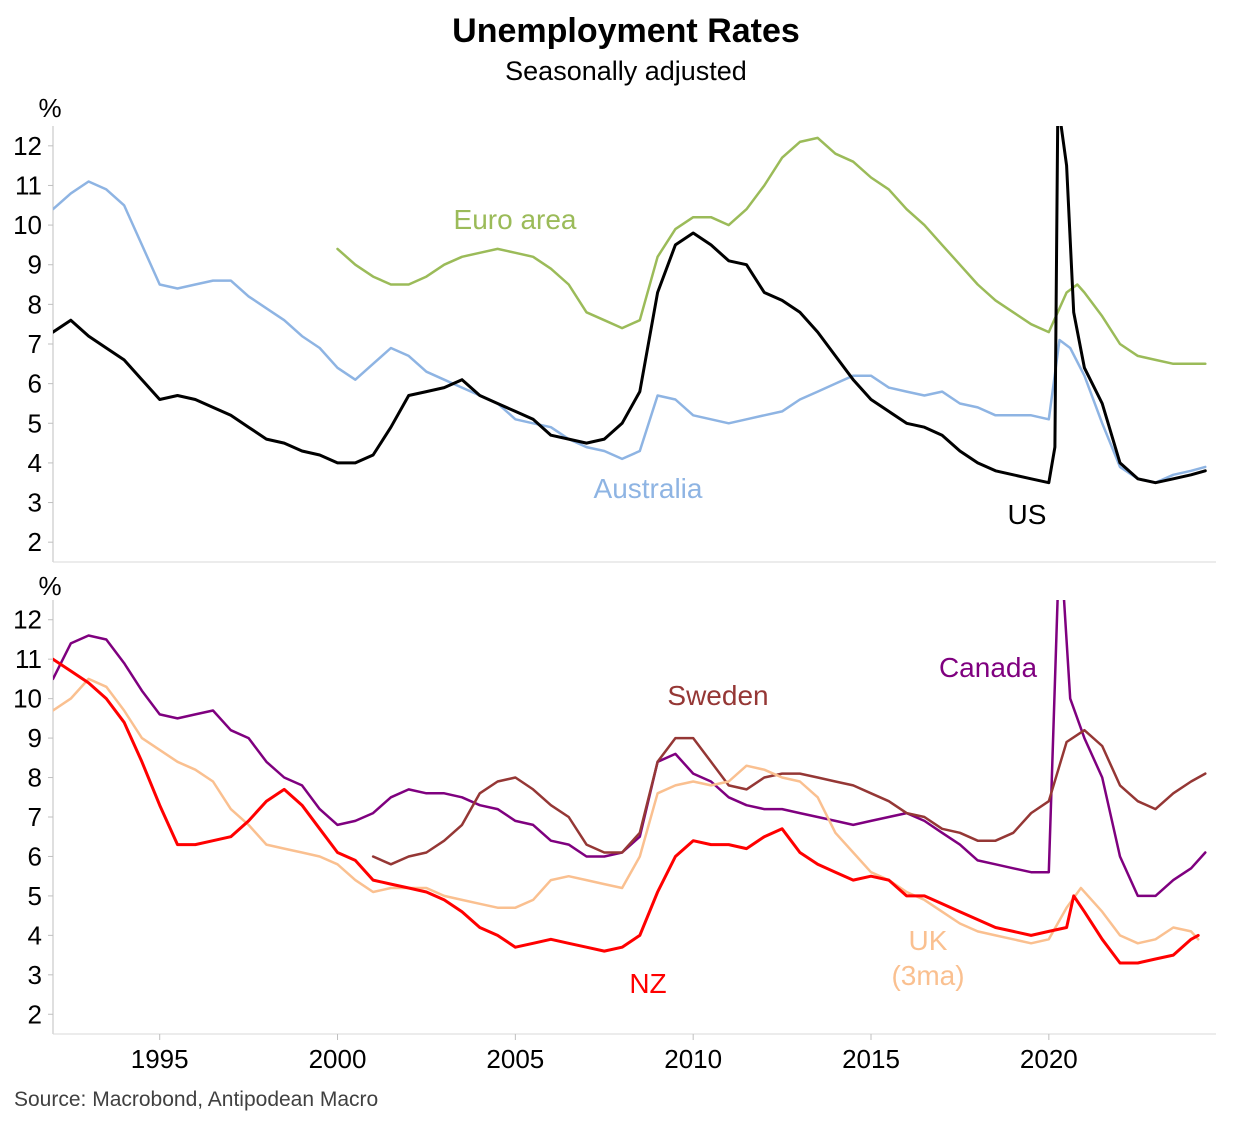 The image size is (1253, 1122). Describe the element at coordinates (1027, 514) in the screenshot. I see `series-label-us: US` at that location.